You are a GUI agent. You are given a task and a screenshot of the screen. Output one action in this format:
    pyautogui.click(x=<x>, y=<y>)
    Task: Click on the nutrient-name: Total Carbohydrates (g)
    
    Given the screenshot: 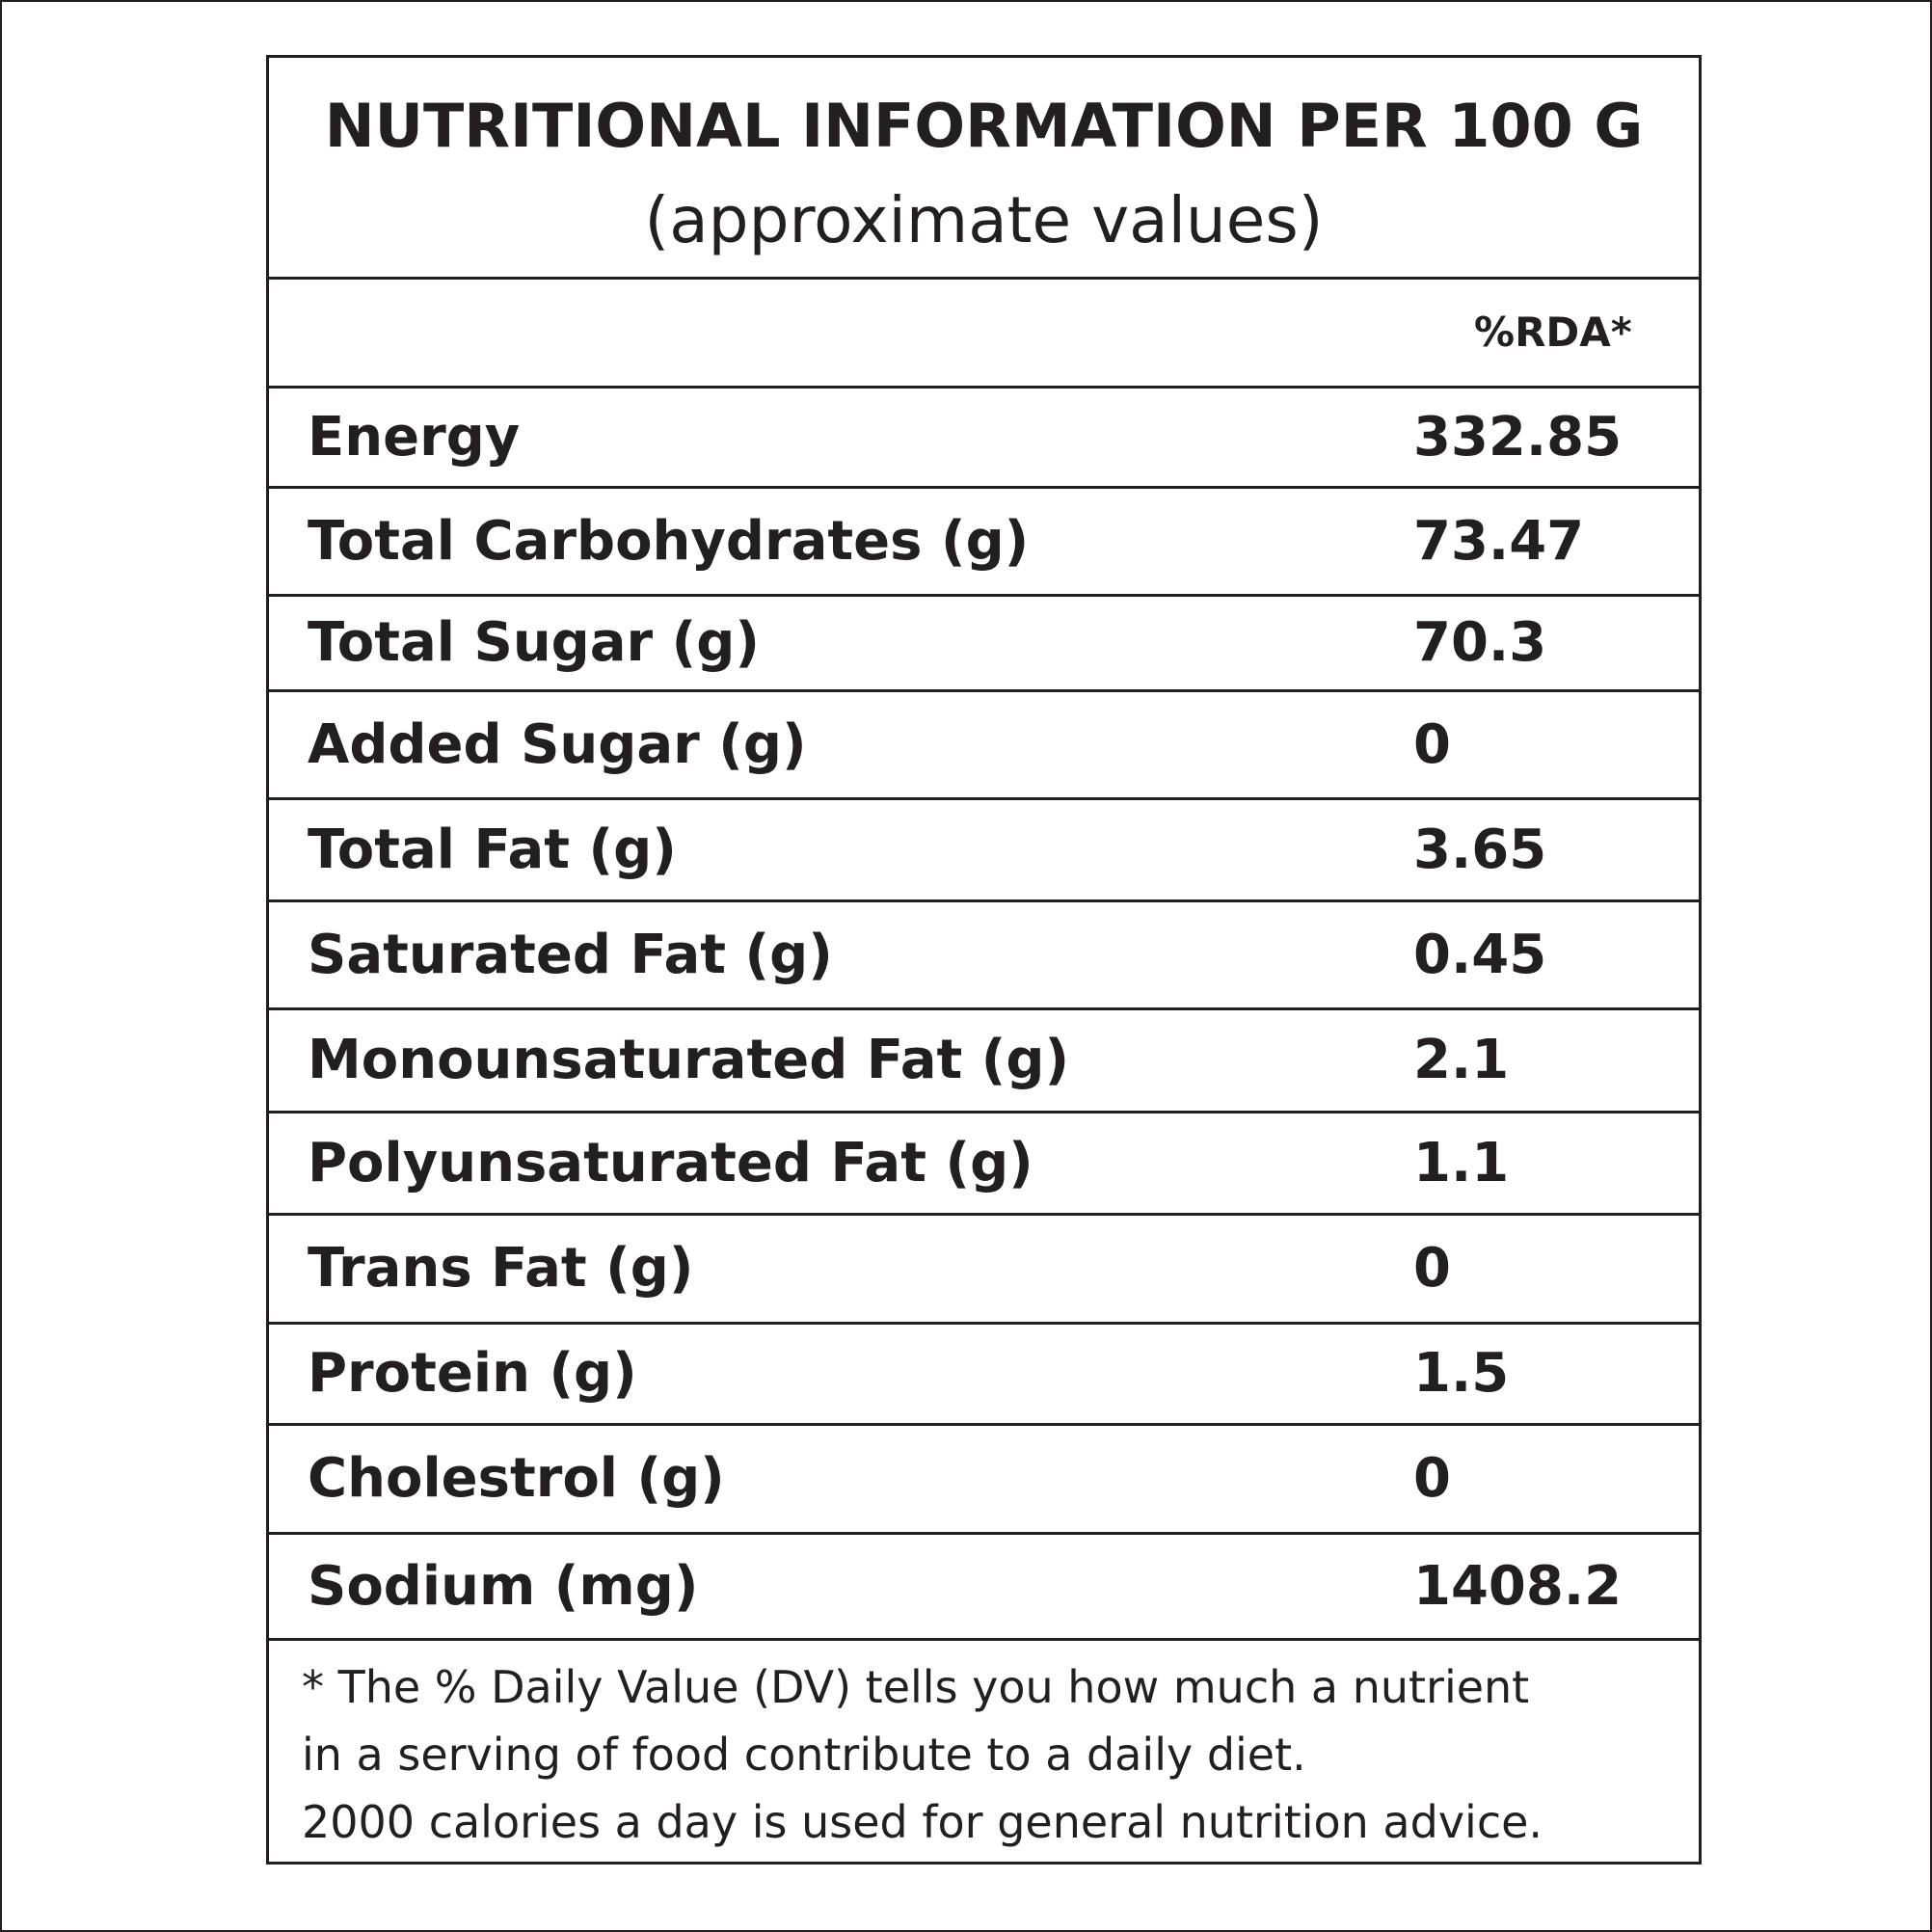 What is the action you would take?
    pyautogui.click(x=669, y=541)
    